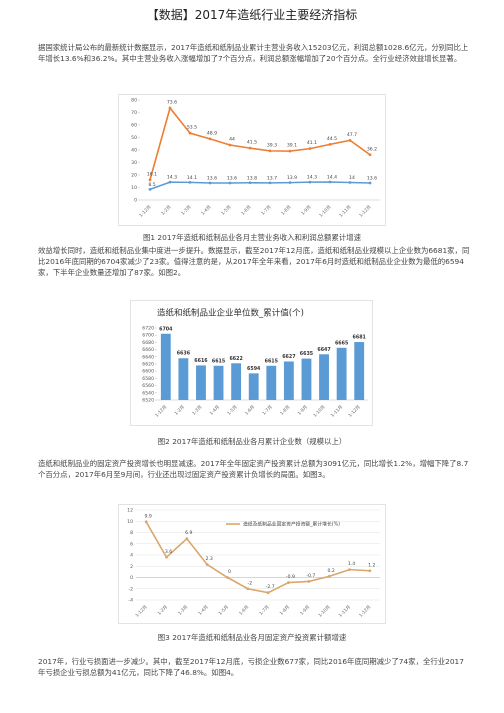  What do you see at coordinates (135, 201) in the screenshot?
I see `y-tick-label: 0` at bounding box center [135, 201].